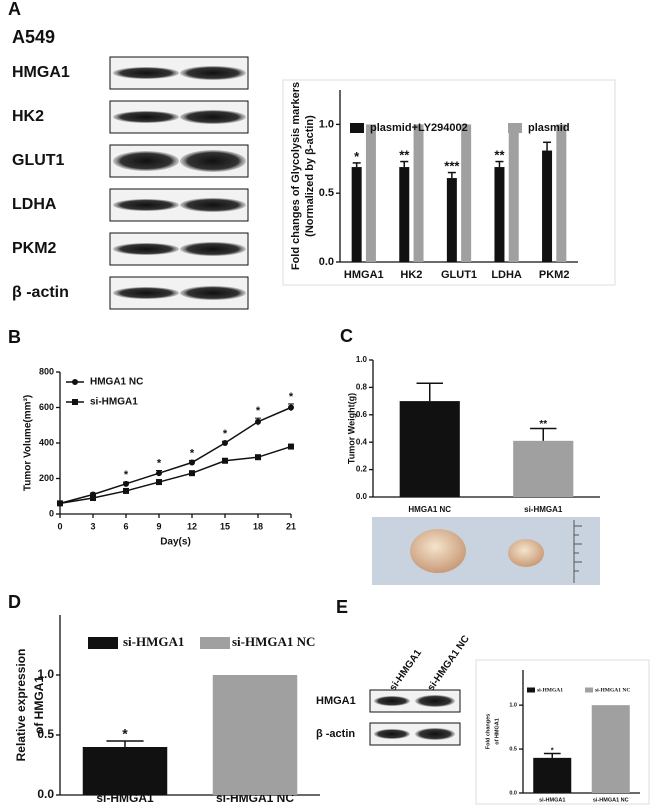  Describe the element at coordinates (34, 204) in the screenshot. I see `blot-row-label: LDHA` at that location.